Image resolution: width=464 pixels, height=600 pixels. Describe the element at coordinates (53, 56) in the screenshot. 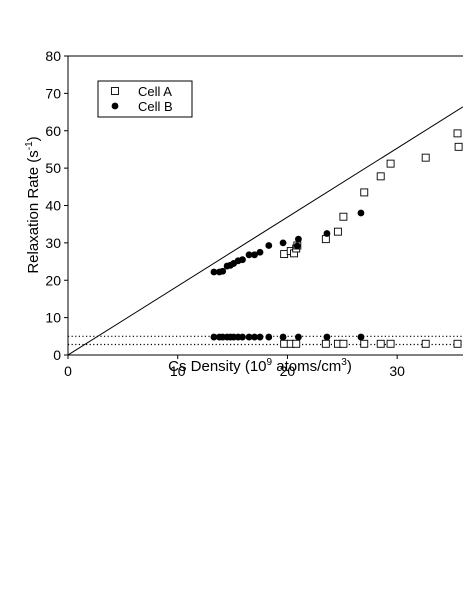

I see `y-tick-label: 80` at that location.